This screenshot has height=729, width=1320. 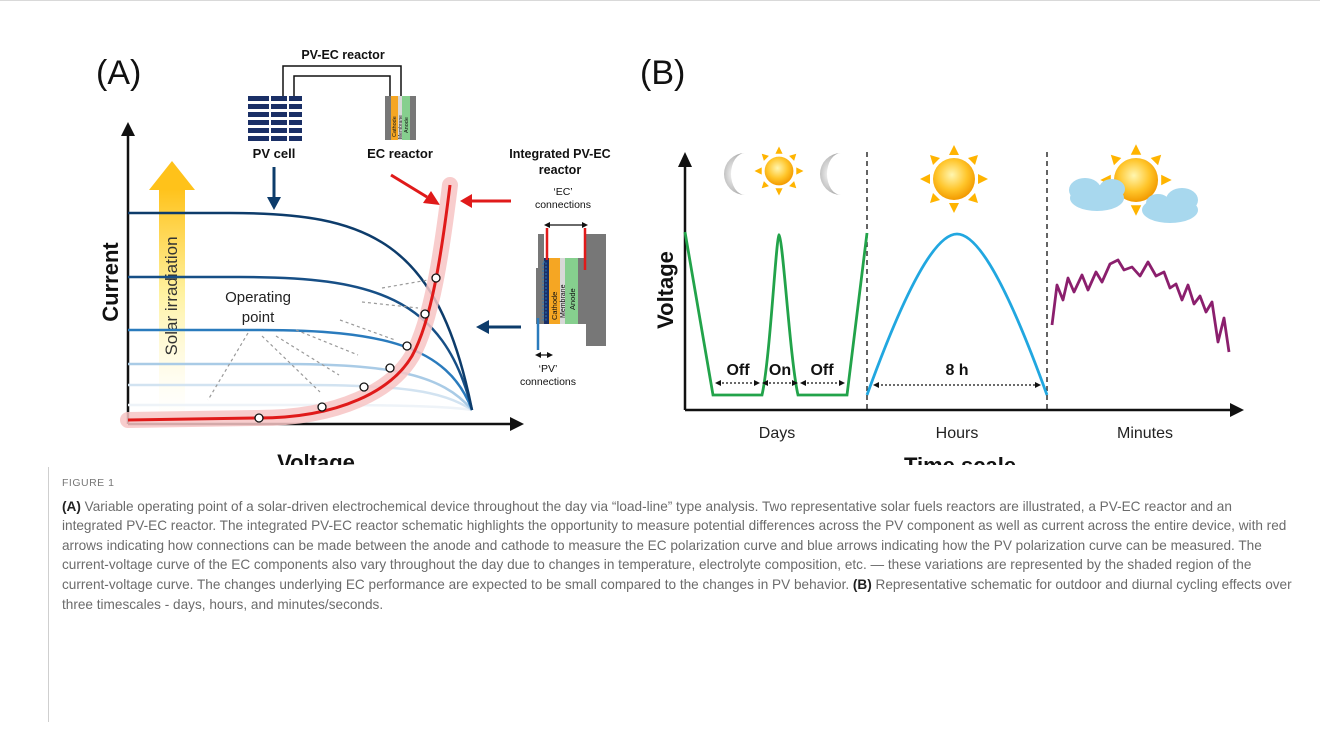 I want to click on panel-a-ylabel: Current, so click(x=110, y=282).